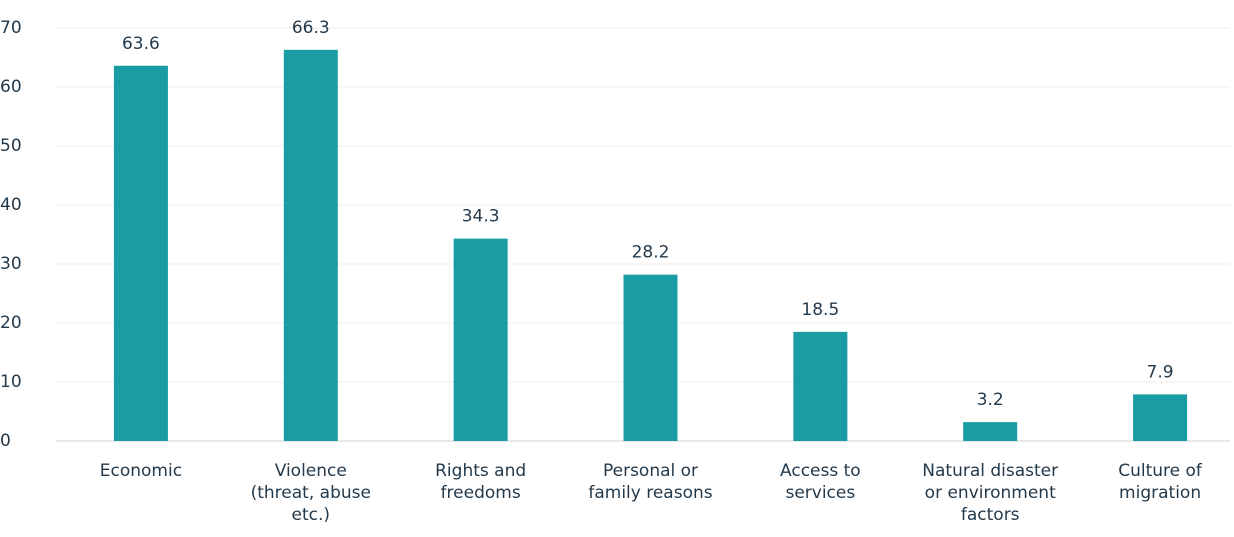 The width and height of the screenshot is (1234, 537). Describe the element at coordinates (480, 482) in the screenshot. I see `x-tick-label: Rights and freedoms` at that location.